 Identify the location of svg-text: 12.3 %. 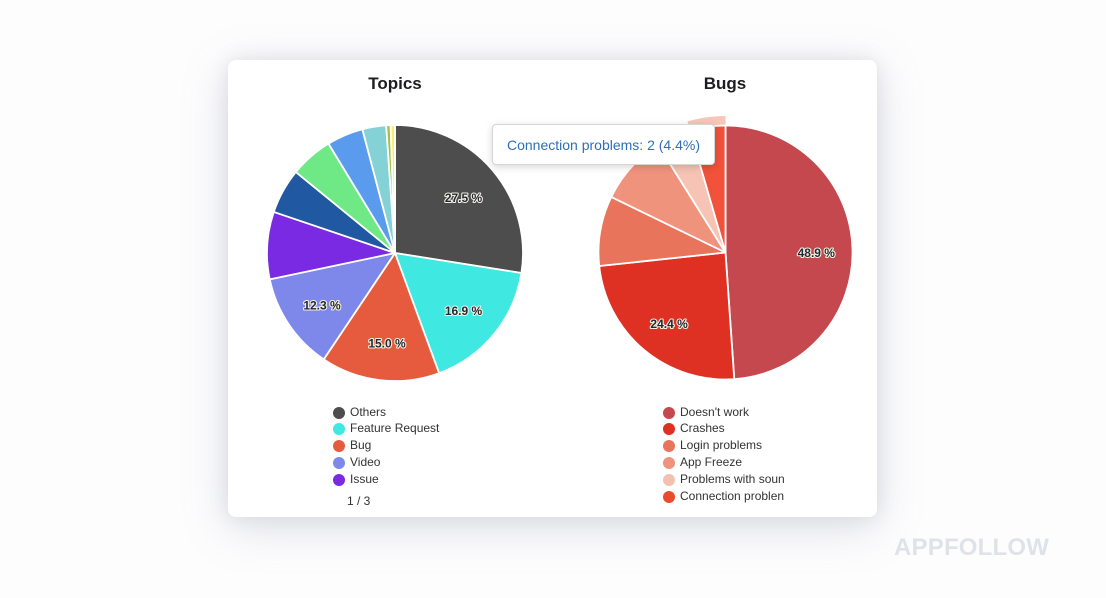
(322, 305).